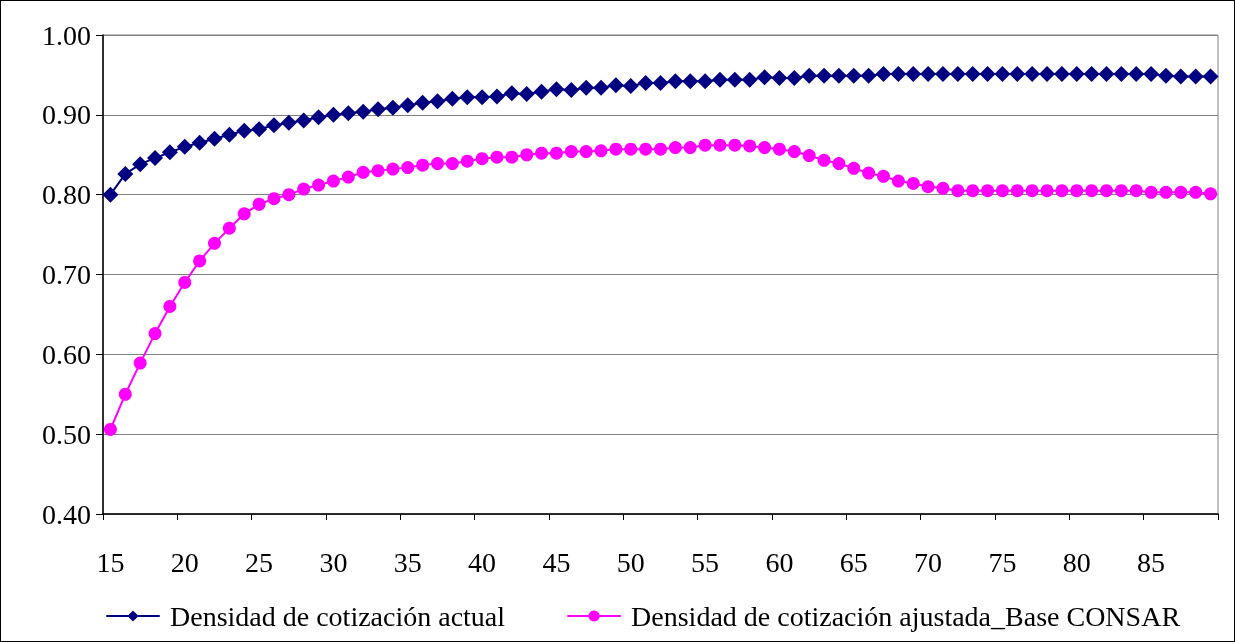  What do you see at coordinates (779, 562) in the screenshot?
I see `x-tick-label: 60` at bounding box center [779, 562].